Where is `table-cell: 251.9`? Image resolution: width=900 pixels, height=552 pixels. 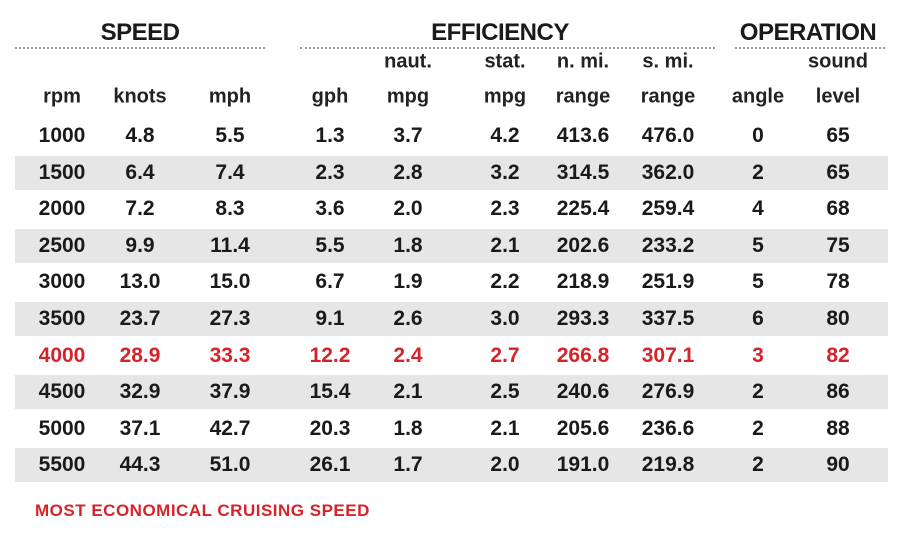 table-cell: 251.9 is located at coordinates (668, 282).